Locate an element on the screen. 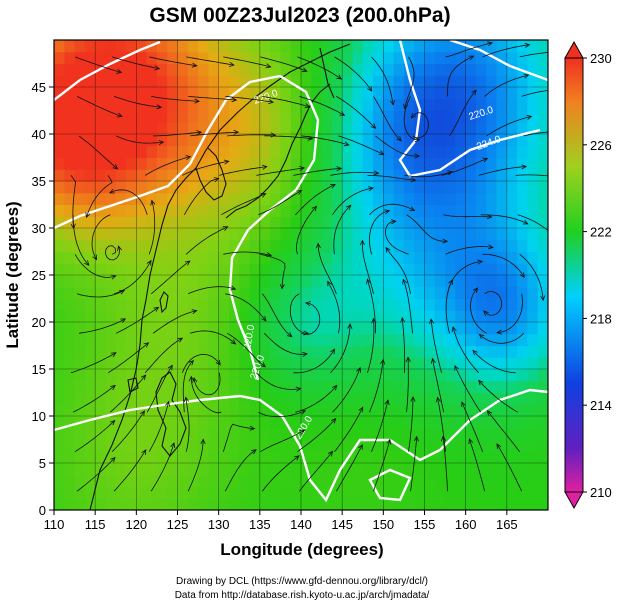 This screenshot has height=605, width=619. x-tick-label: 155 is located at coordinates (425, 524).